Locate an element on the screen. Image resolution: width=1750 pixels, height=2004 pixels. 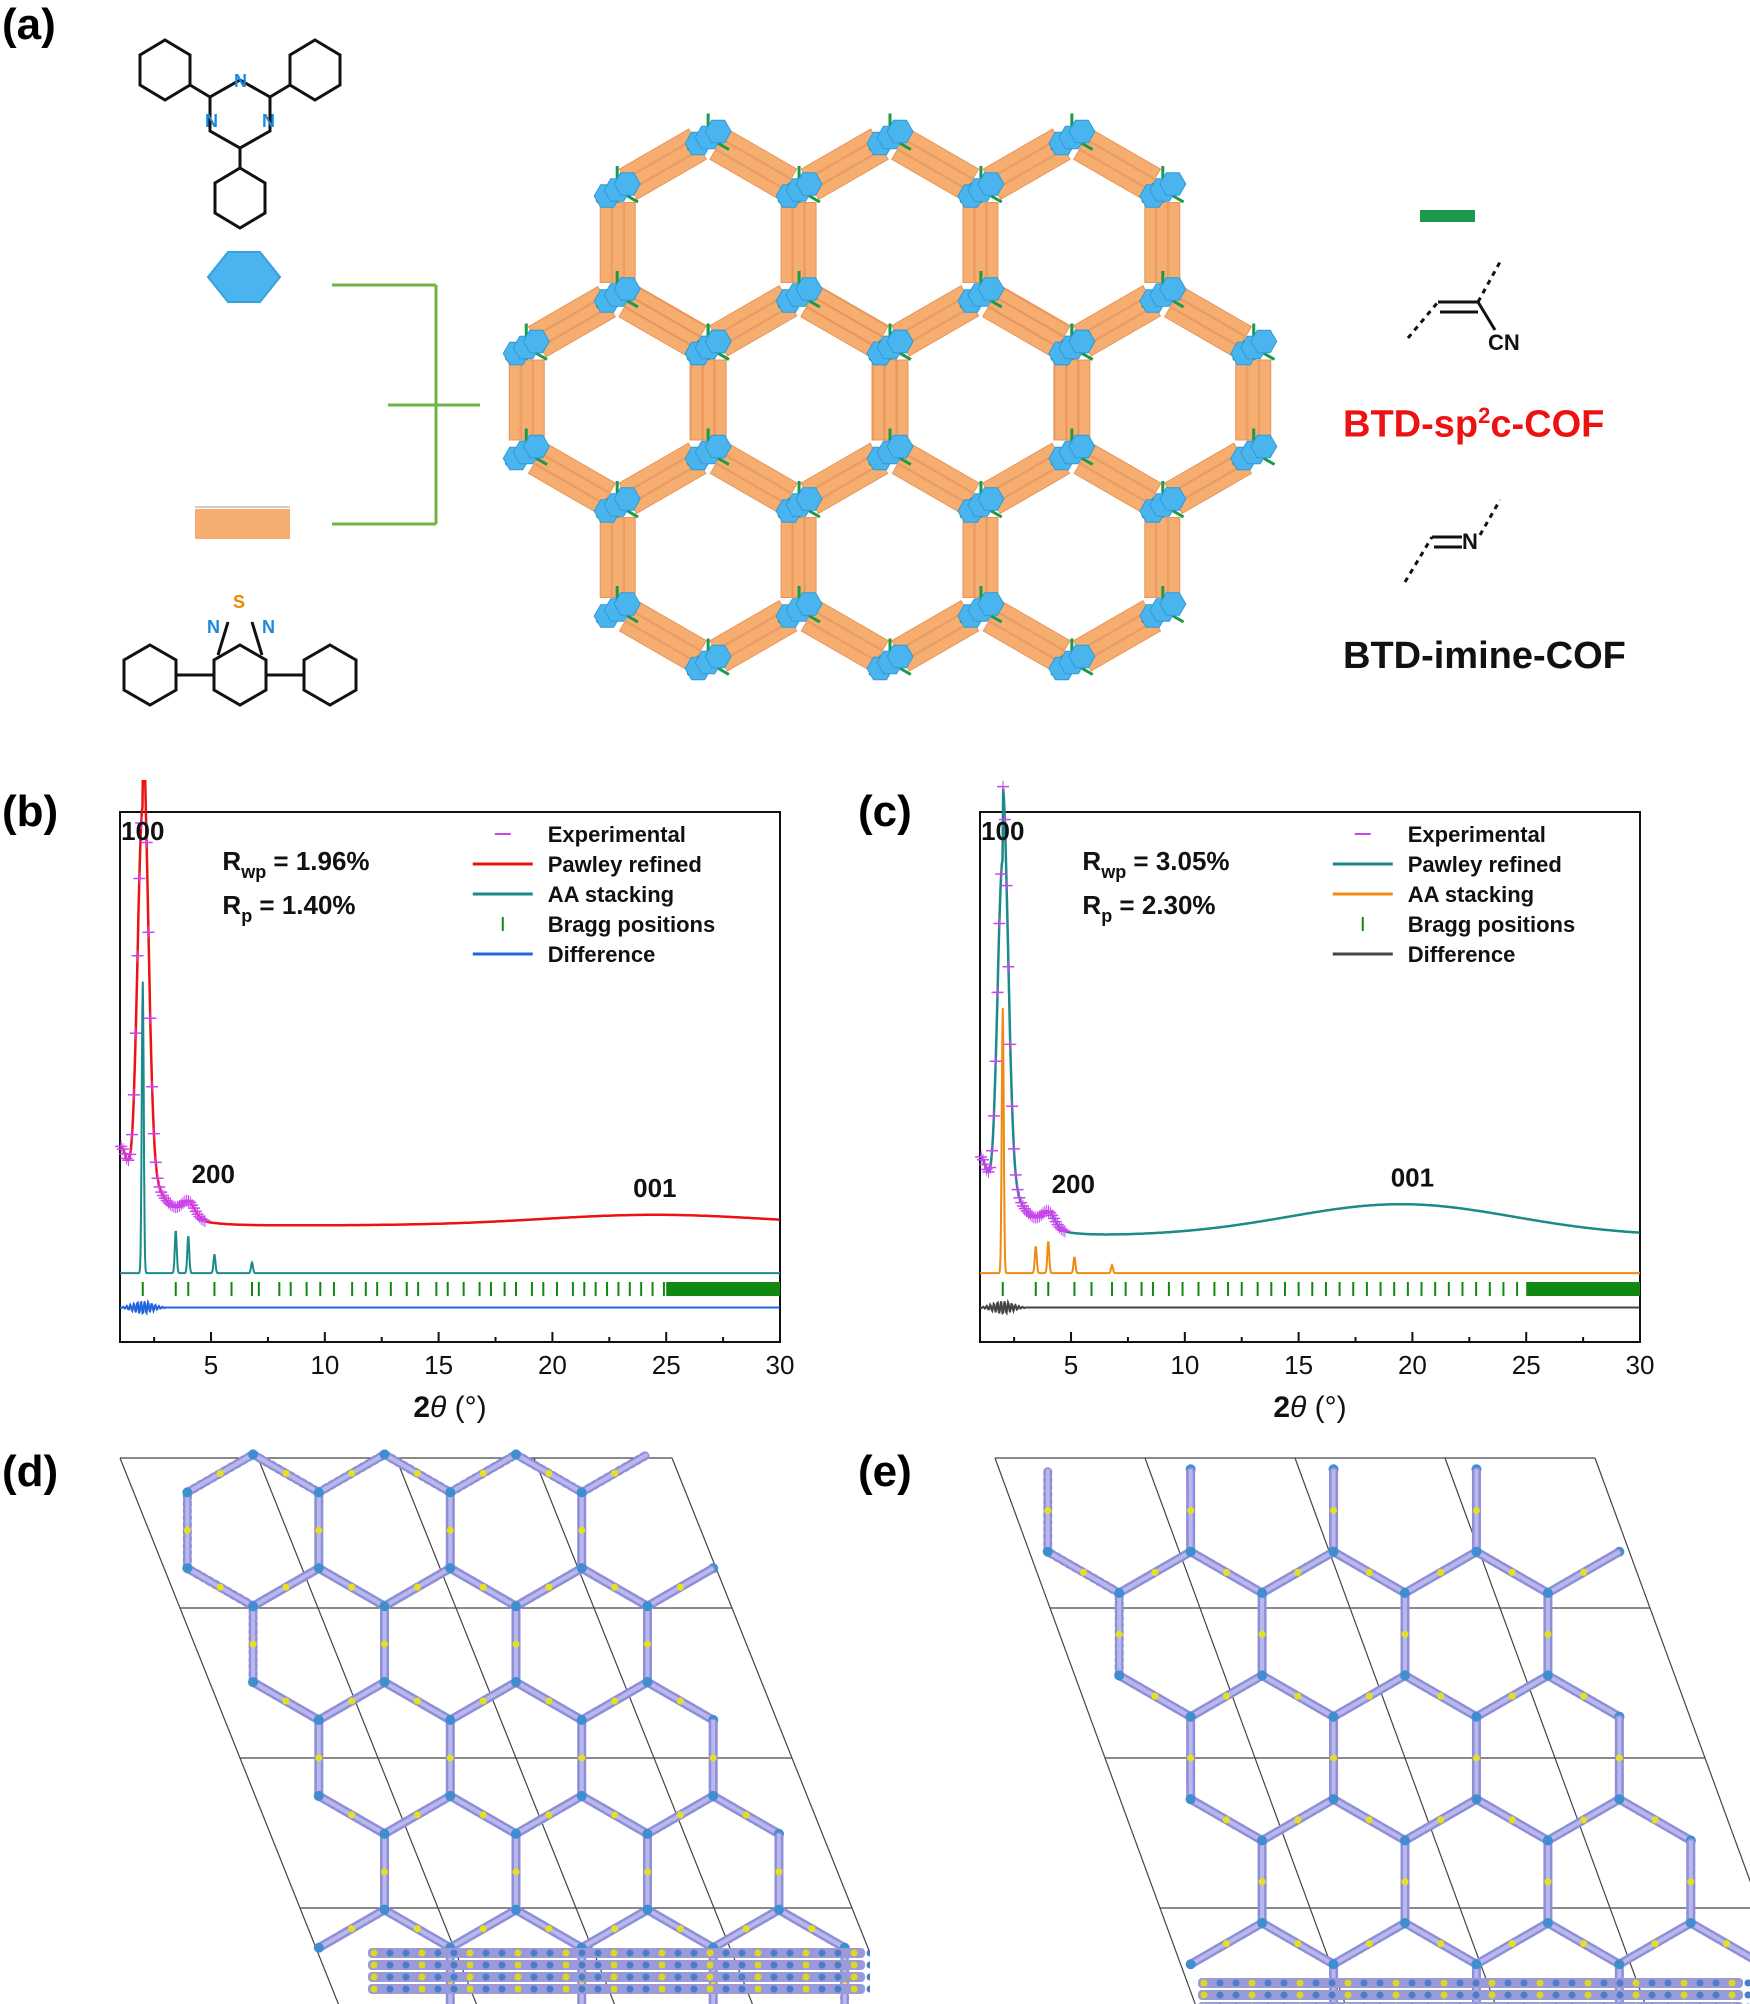
legend-label: Bragg positions is located at coordinates (631, 924).